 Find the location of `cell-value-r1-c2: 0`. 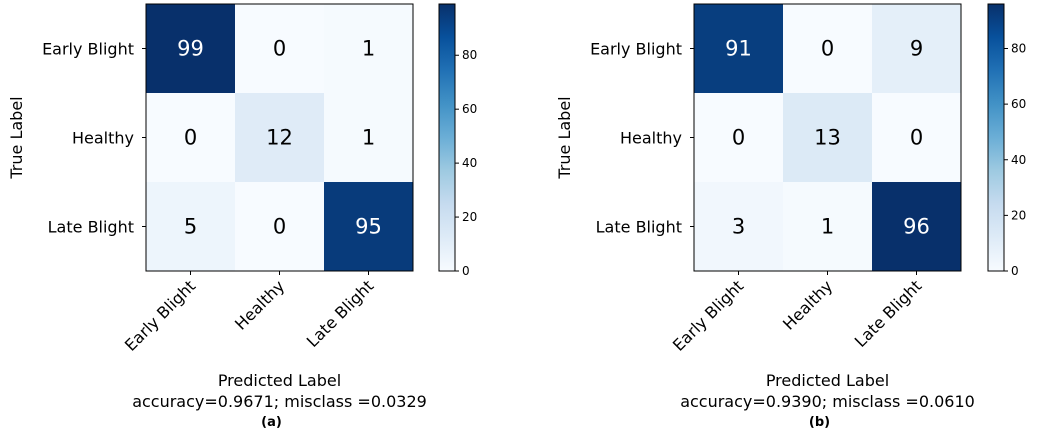

cell-value-r1-c2: 0 is located at coordinates (916, 138).